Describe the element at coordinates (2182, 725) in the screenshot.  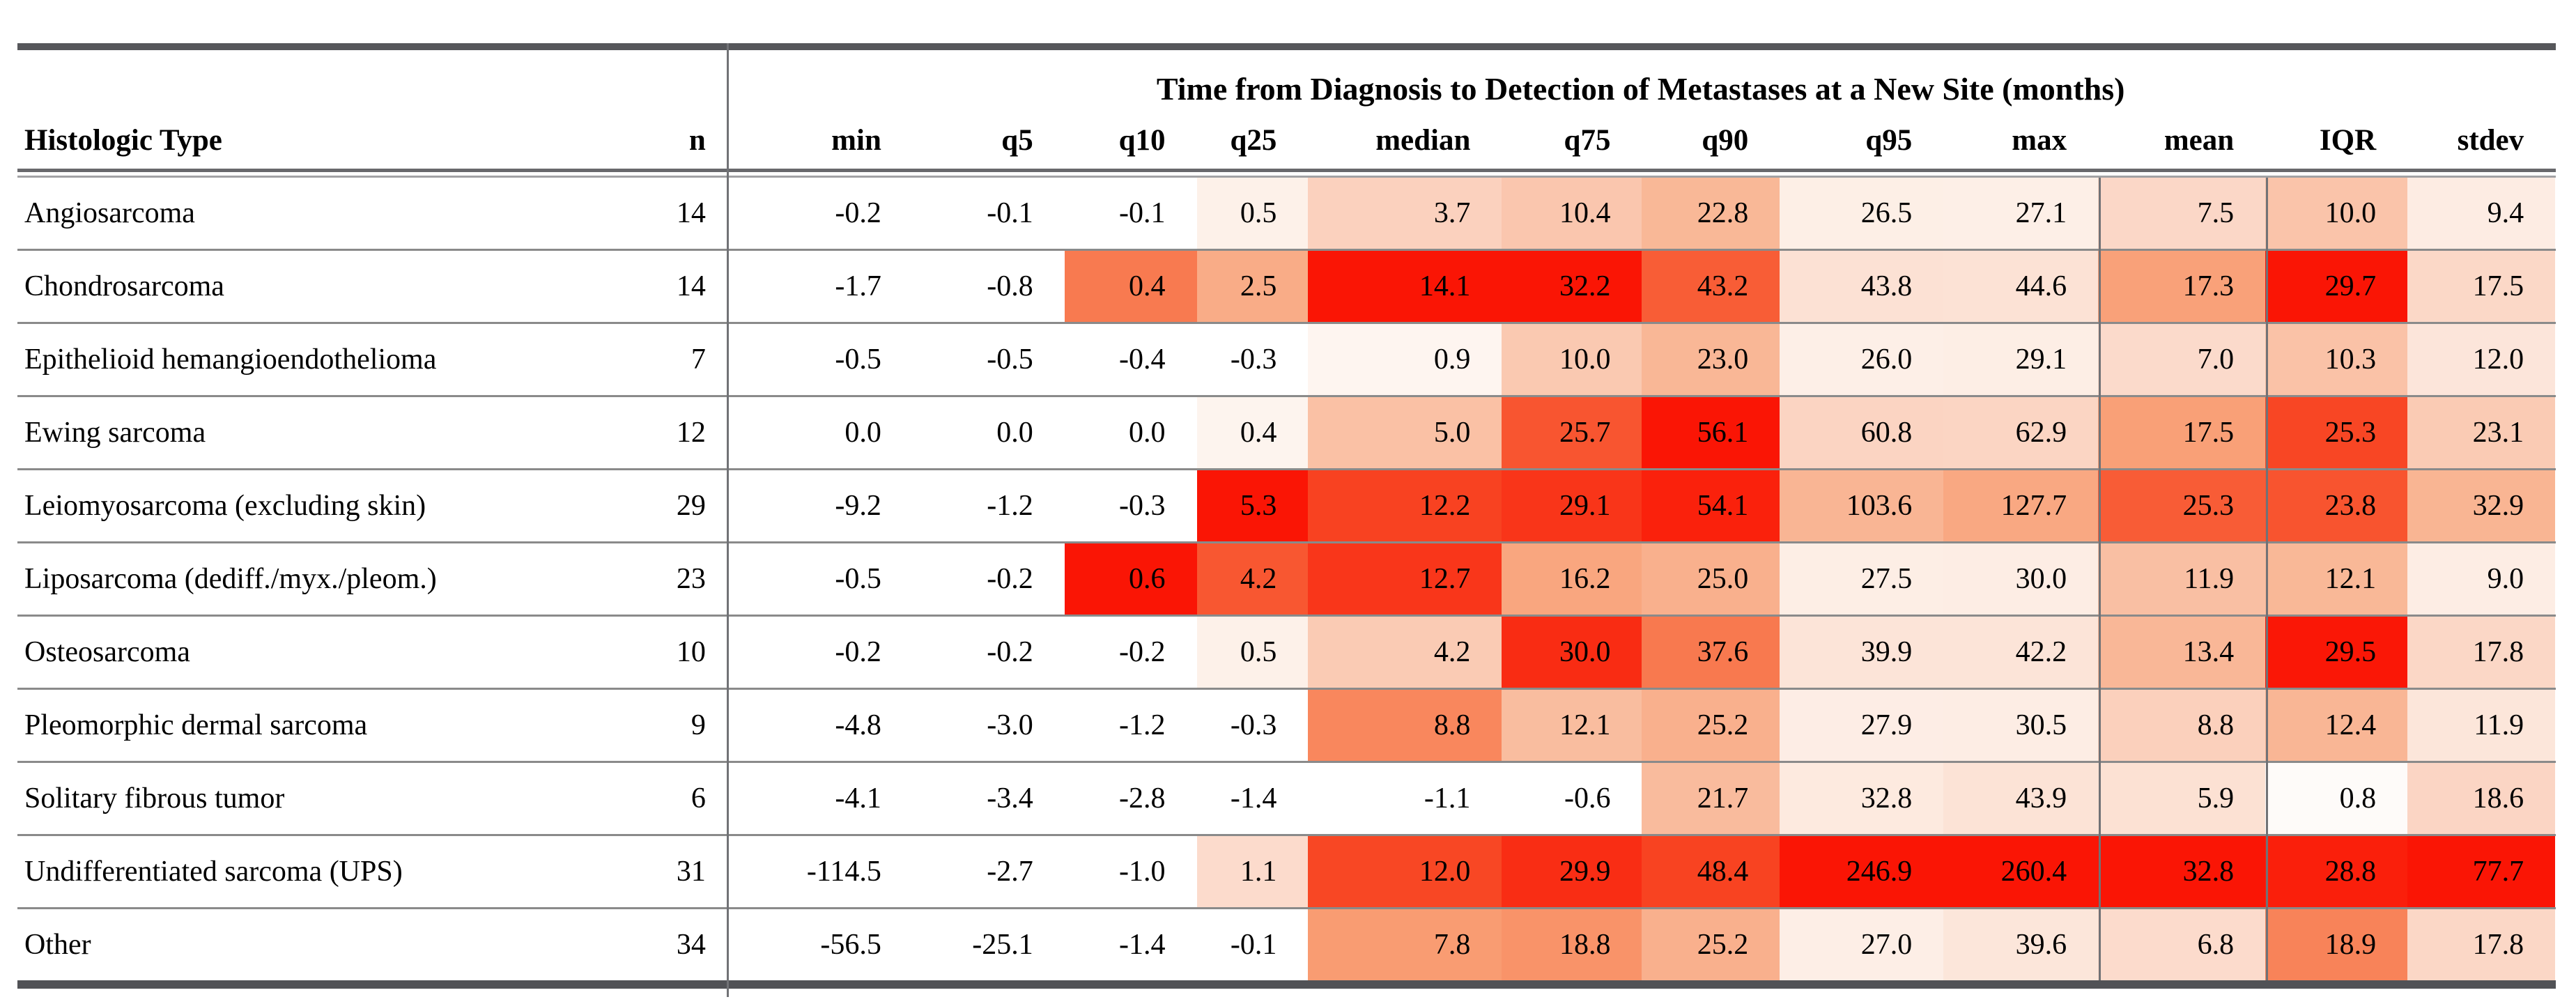
I see `stat-cell-mean: 8.8` at that location.